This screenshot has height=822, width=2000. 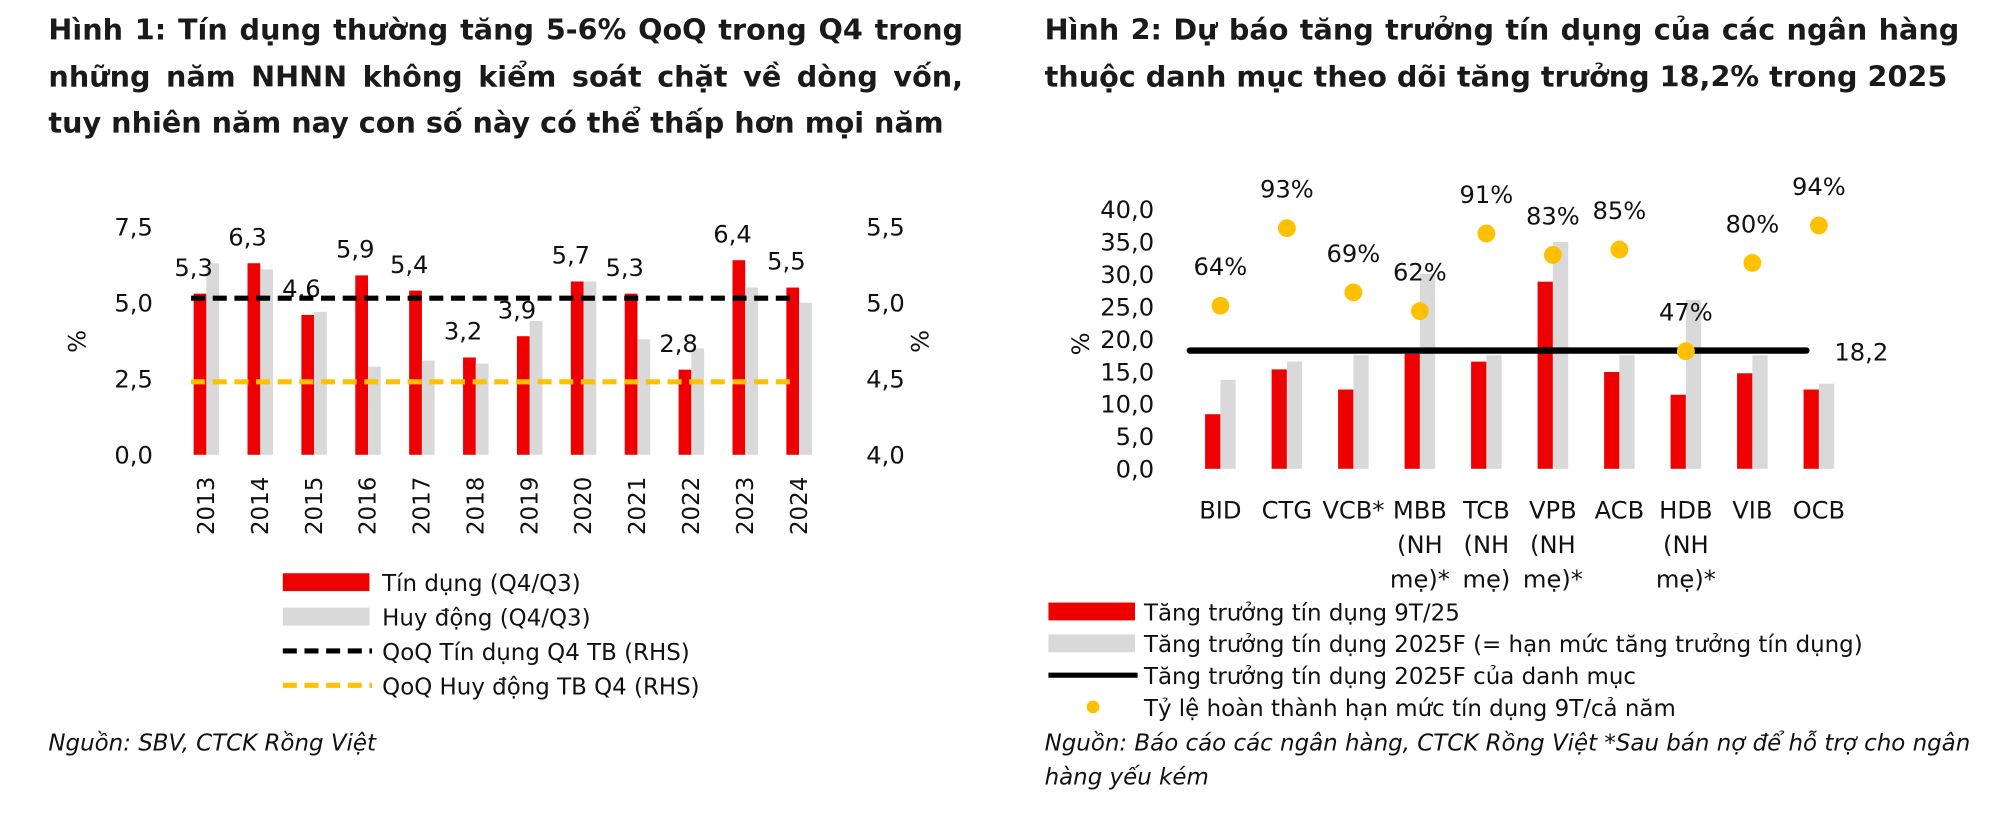 I want to click on y-tick-label: 10,0, so click(x=1127, y=405).